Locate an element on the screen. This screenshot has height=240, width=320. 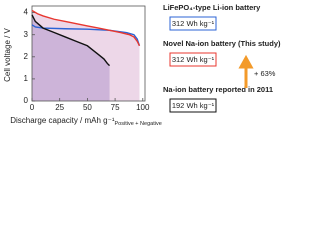
x-tick-label: 25 is located at coordinates (59, 107).